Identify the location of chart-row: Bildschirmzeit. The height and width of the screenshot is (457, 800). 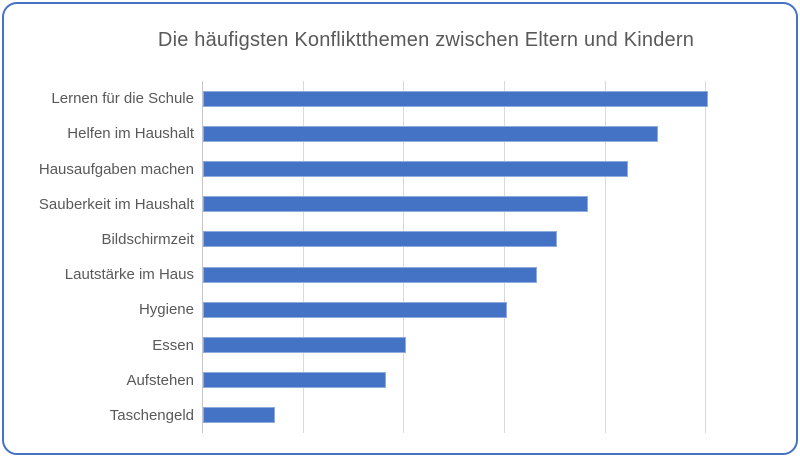
(400, 239).